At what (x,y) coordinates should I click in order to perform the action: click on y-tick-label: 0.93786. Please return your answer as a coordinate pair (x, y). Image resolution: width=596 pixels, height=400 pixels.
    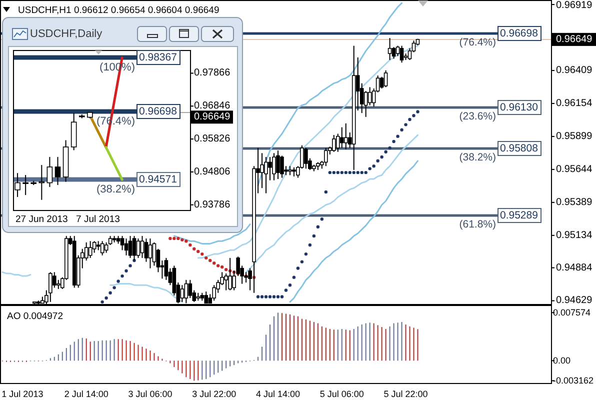
    Looking at the image, I should click on (212, 204).